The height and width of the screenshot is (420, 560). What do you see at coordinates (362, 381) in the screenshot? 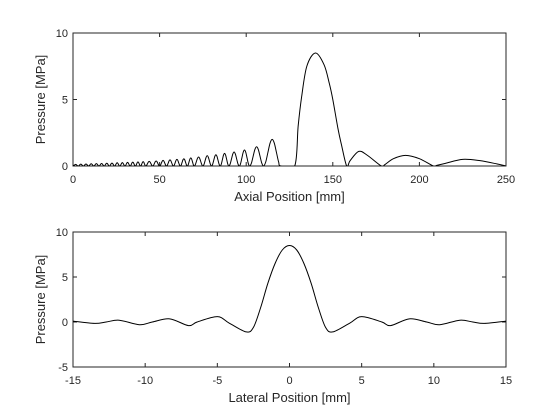
I see `x-tick-label: 5` at bounding box center [362, 381].